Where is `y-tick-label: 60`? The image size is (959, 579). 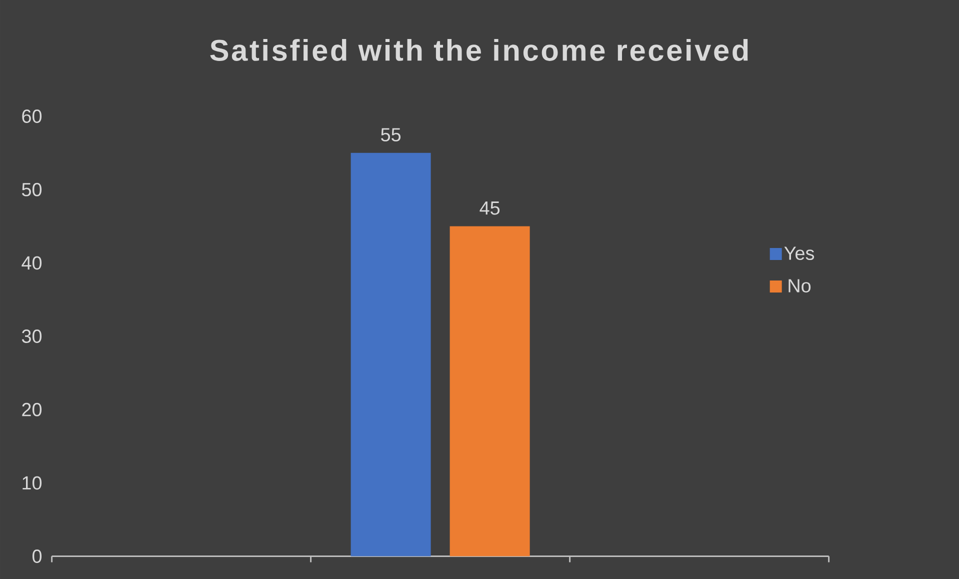
y-tick-label: 60 is located at coordinates (32, 116).